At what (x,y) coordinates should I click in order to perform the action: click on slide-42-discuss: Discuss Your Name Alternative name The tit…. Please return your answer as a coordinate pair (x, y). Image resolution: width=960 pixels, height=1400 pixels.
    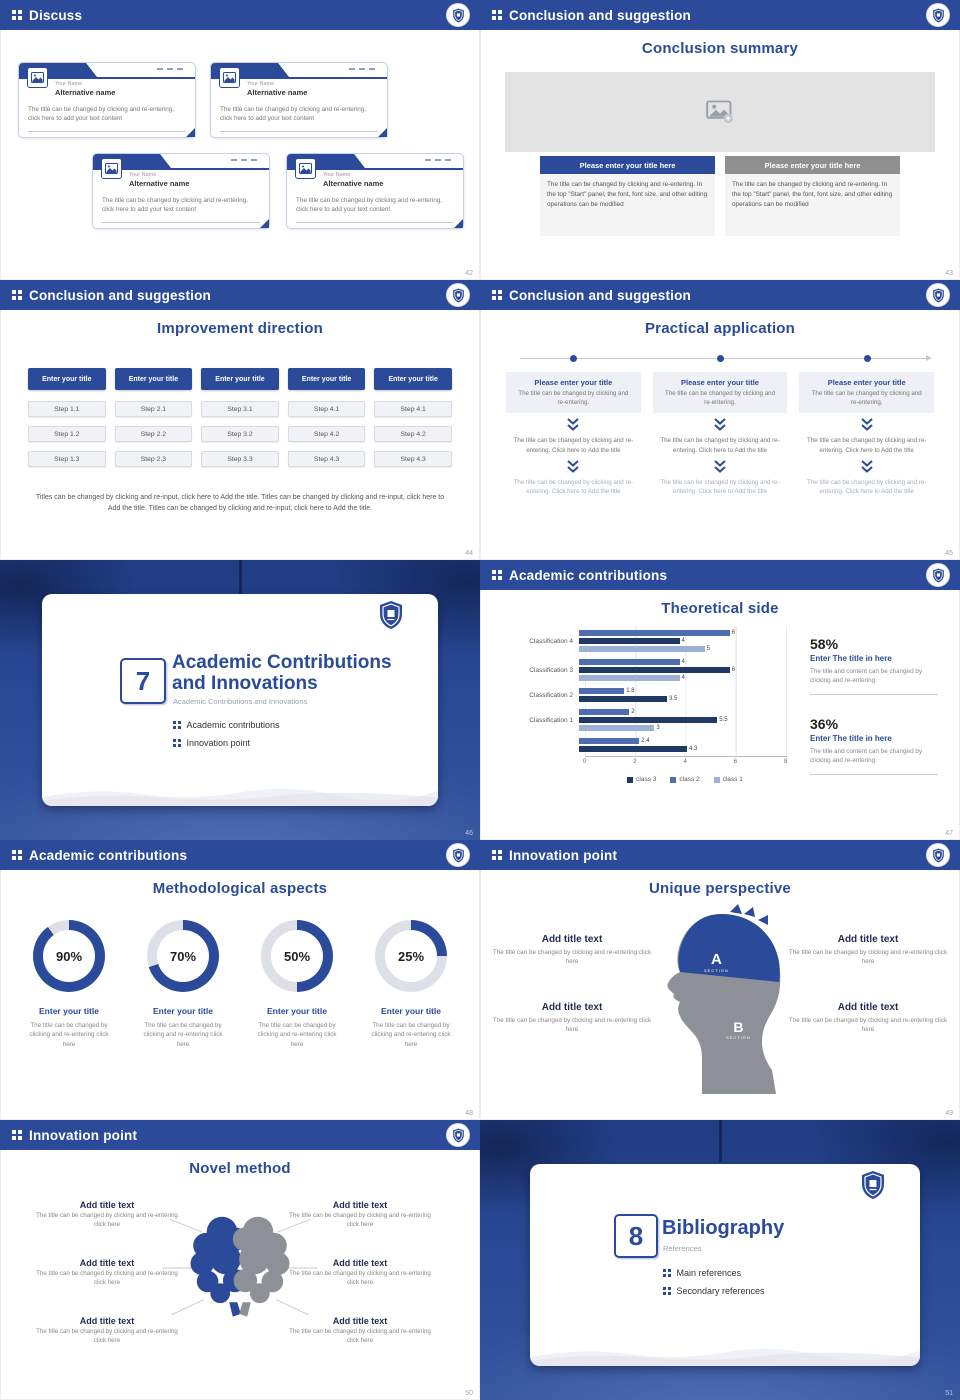
    Looking at the image, I should click on (240, 140).